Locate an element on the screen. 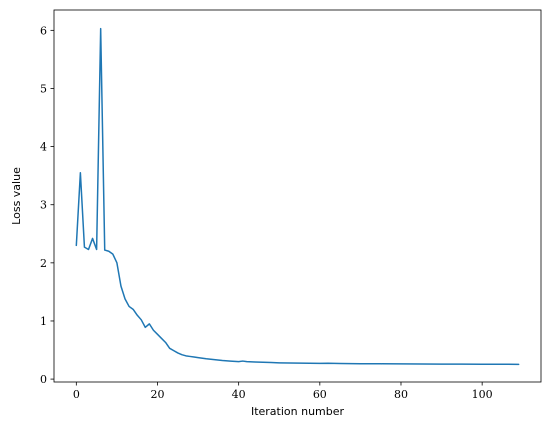  y-tick-label: 4 is located at coordinates (43, 147).